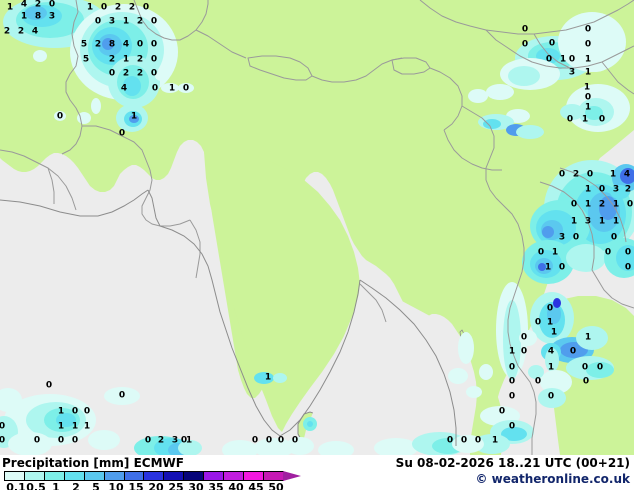 The width and height of the screenshot is (634, 490). I want to click on colorbar-tick-label: 35, so click(216, 485).